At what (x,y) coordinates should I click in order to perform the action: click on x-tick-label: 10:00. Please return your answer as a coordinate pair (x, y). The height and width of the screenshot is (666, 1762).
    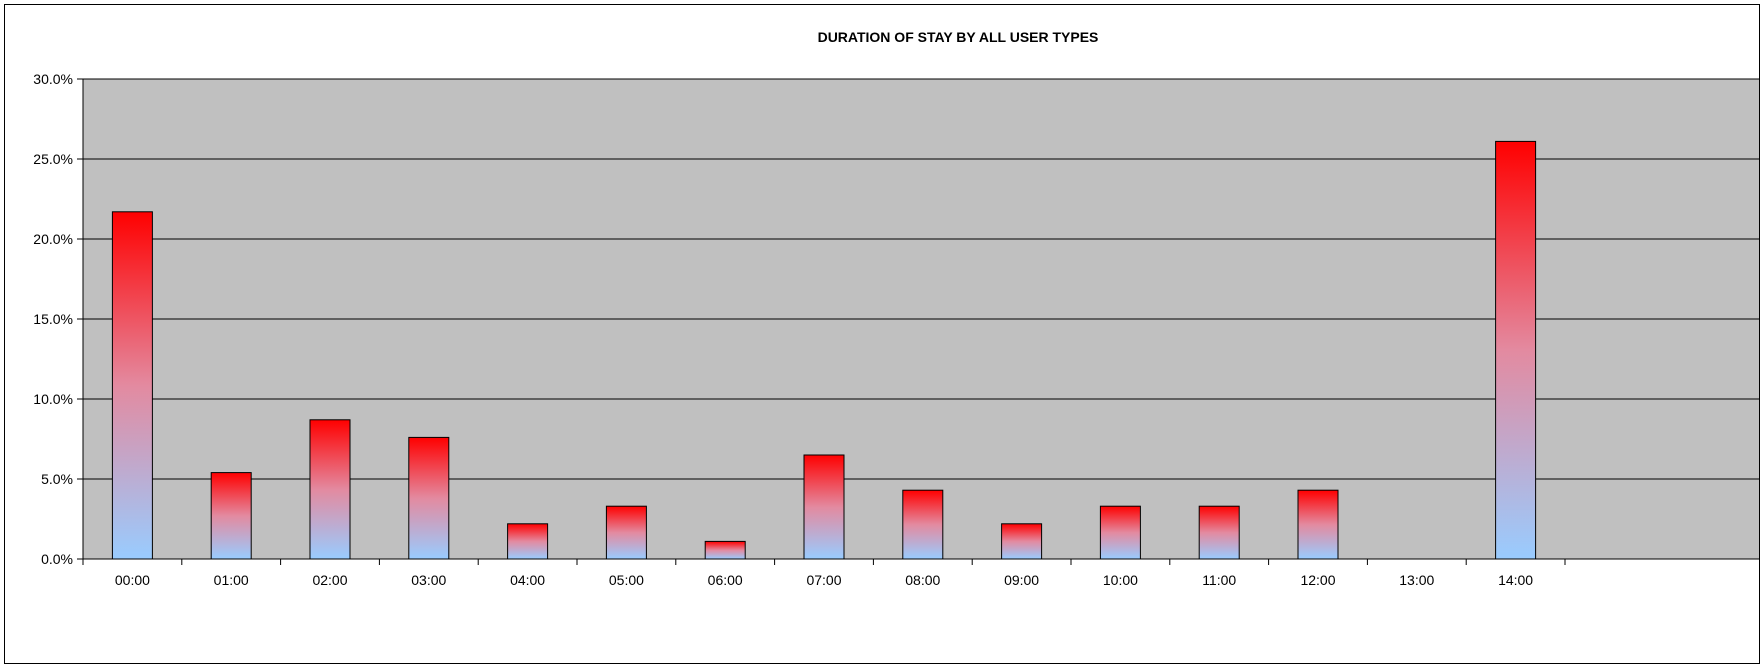
    Looking at the image, I should click on (1120, 580).